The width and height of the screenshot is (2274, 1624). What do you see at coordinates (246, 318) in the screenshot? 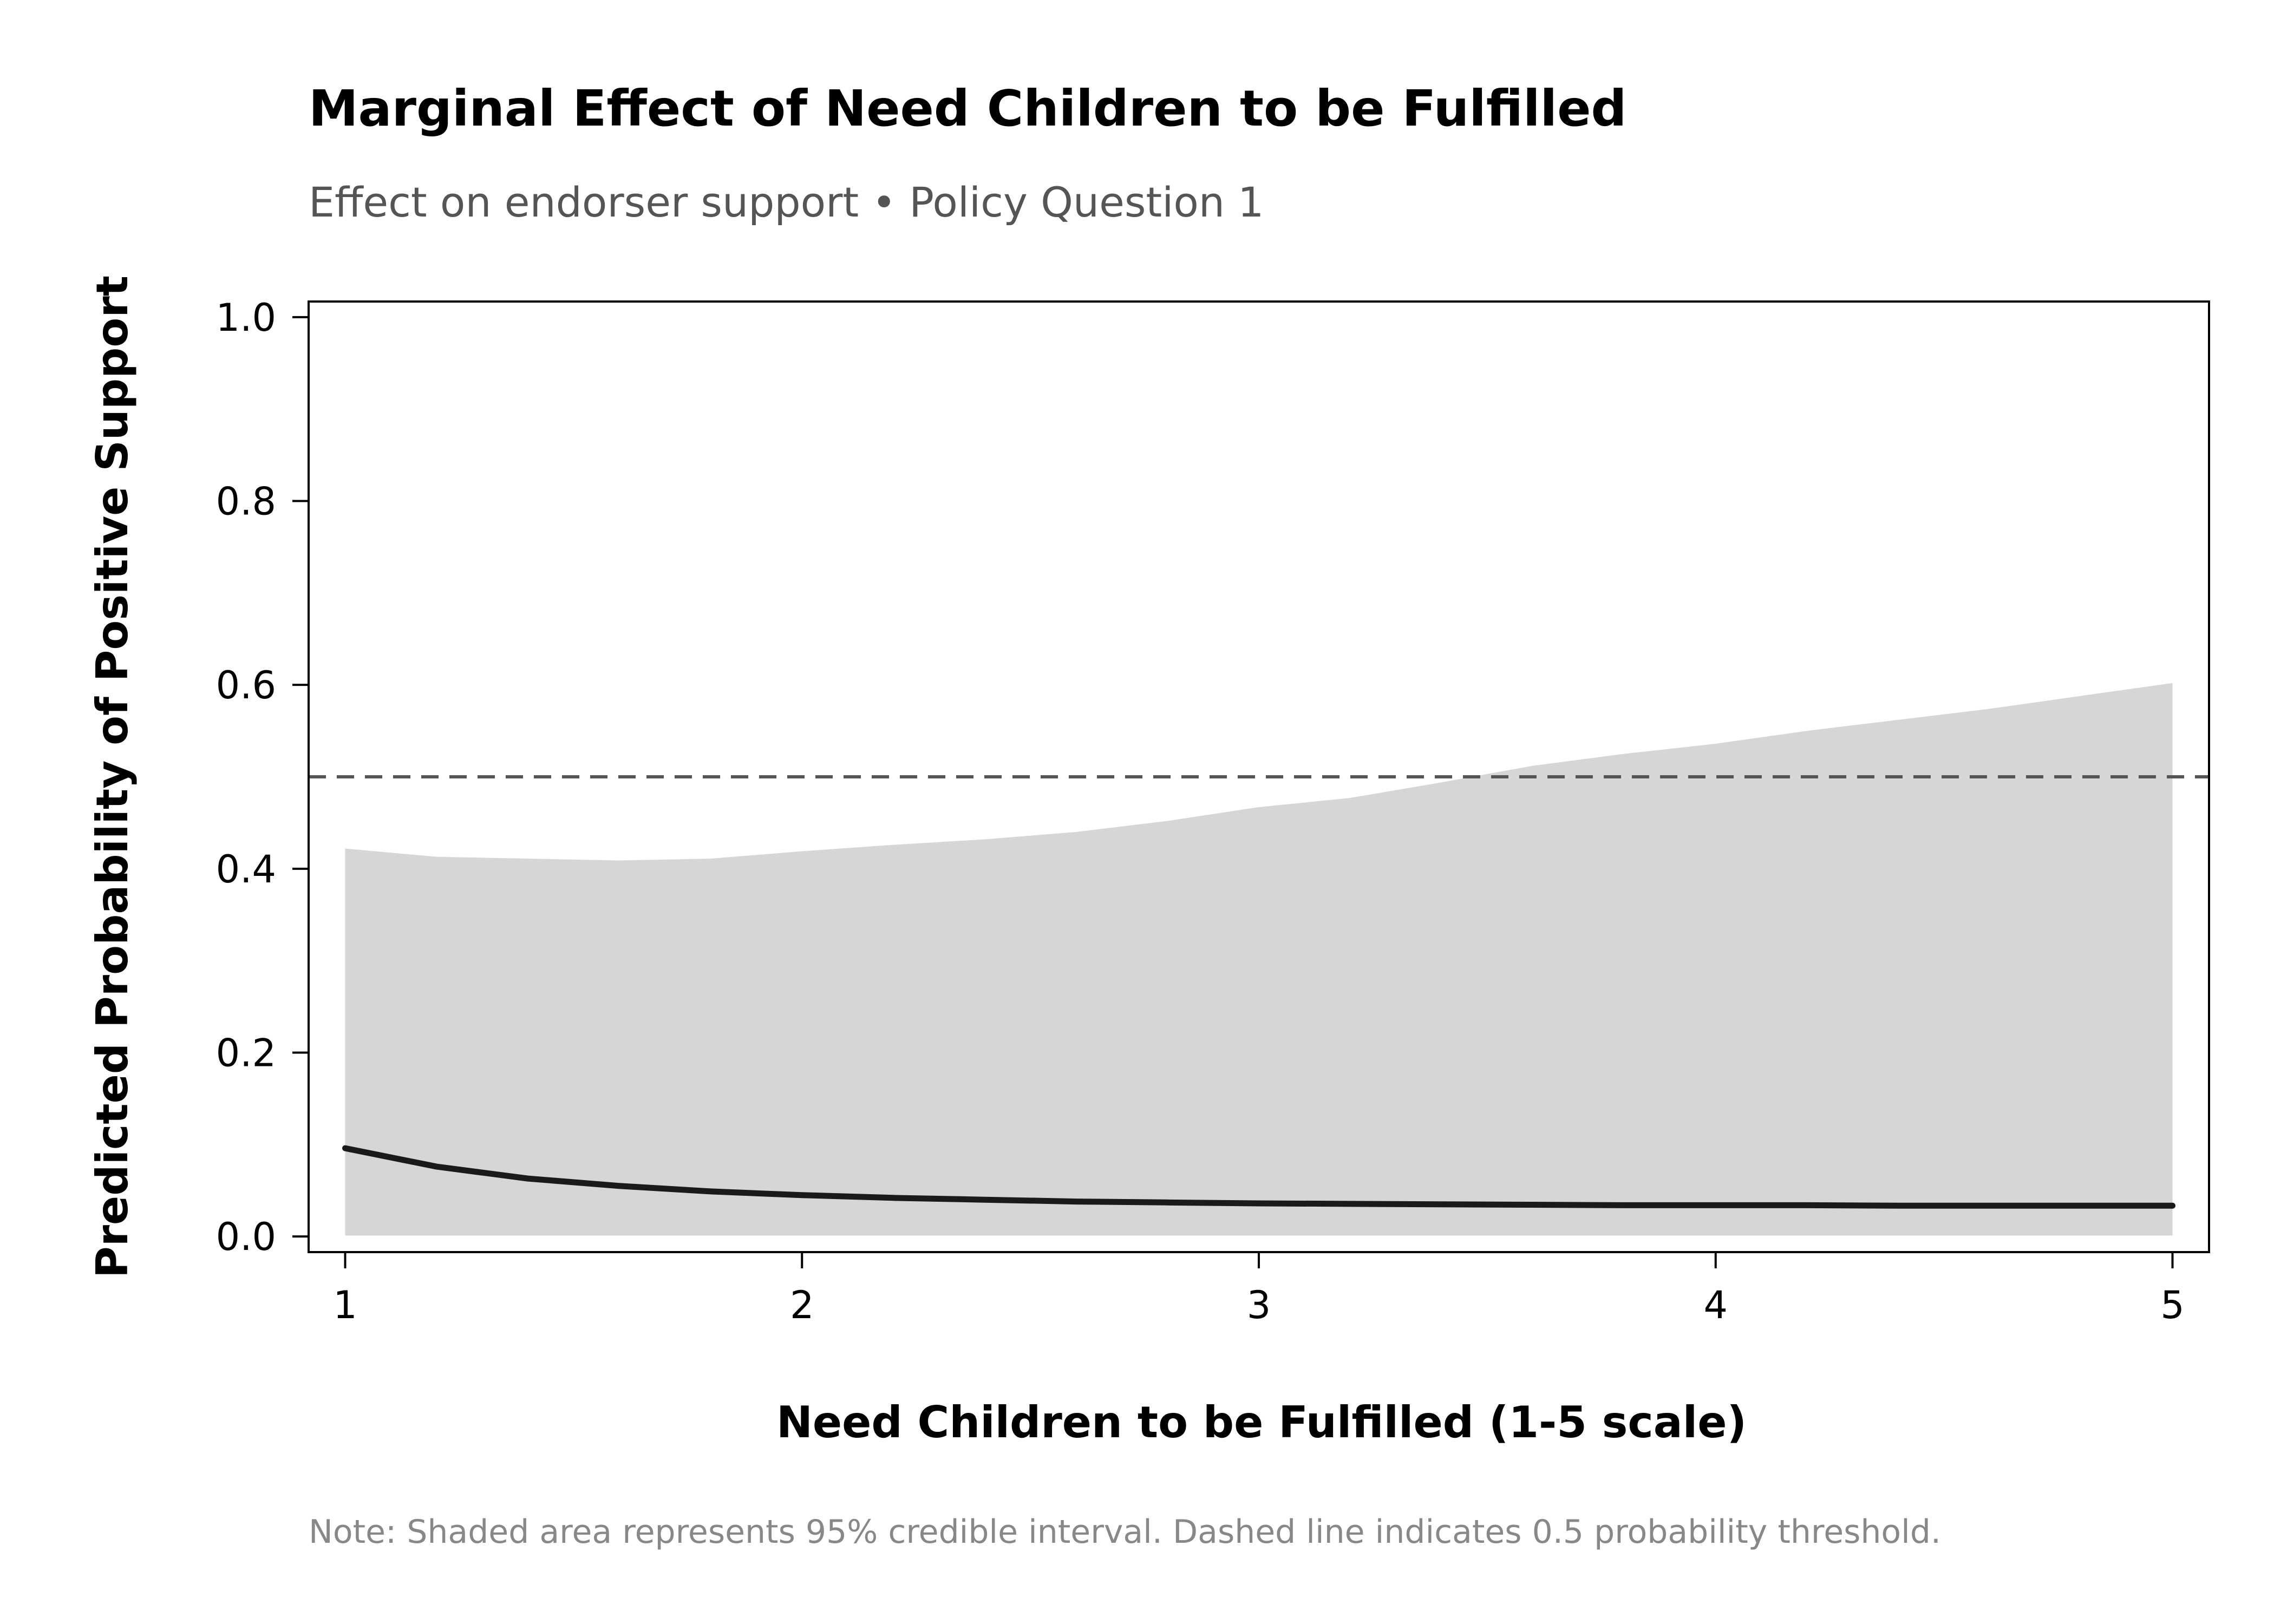
I see `y-tick-label-1.0: 1.0` at bounding box center [246, 318].